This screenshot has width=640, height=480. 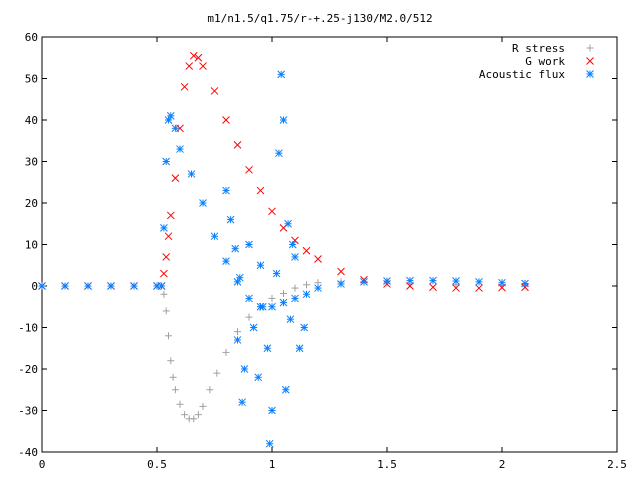 I want to click on y-tick-label: 50, so click(x=31, y=79).